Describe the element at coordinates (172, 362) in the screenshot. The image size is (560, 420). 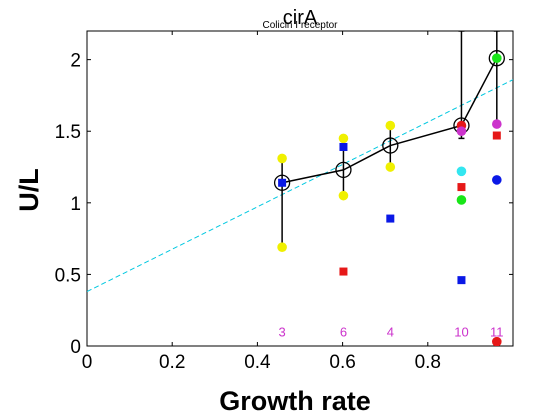
I see `x-tick-label: 0.2` at that location.